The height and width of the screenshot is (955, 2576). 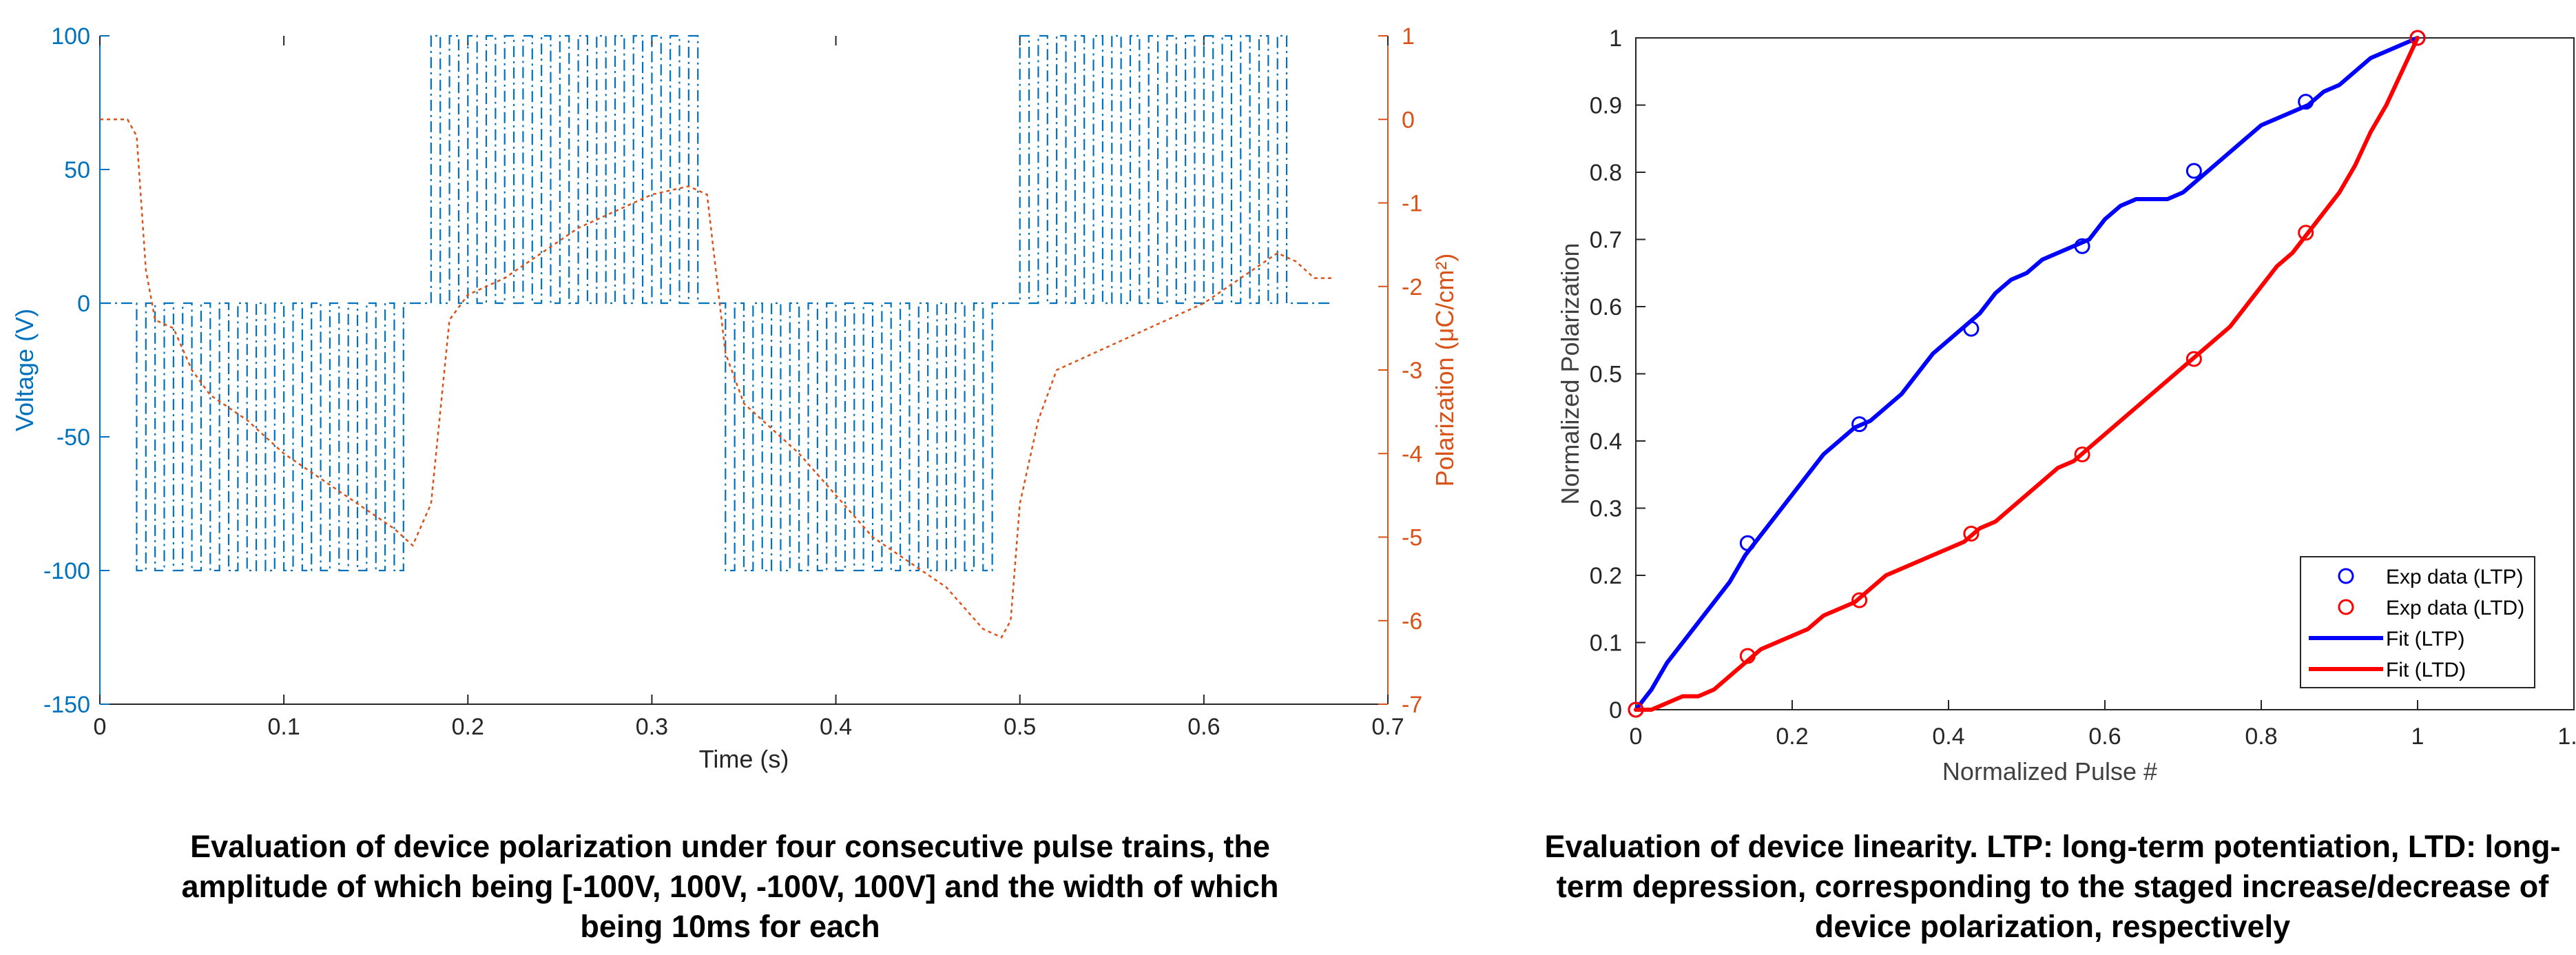 What do you see at coordinates (1606, 240) in the screenshot?
I see `y-tick-label: 0.7` at bounding box center [1606, 240].